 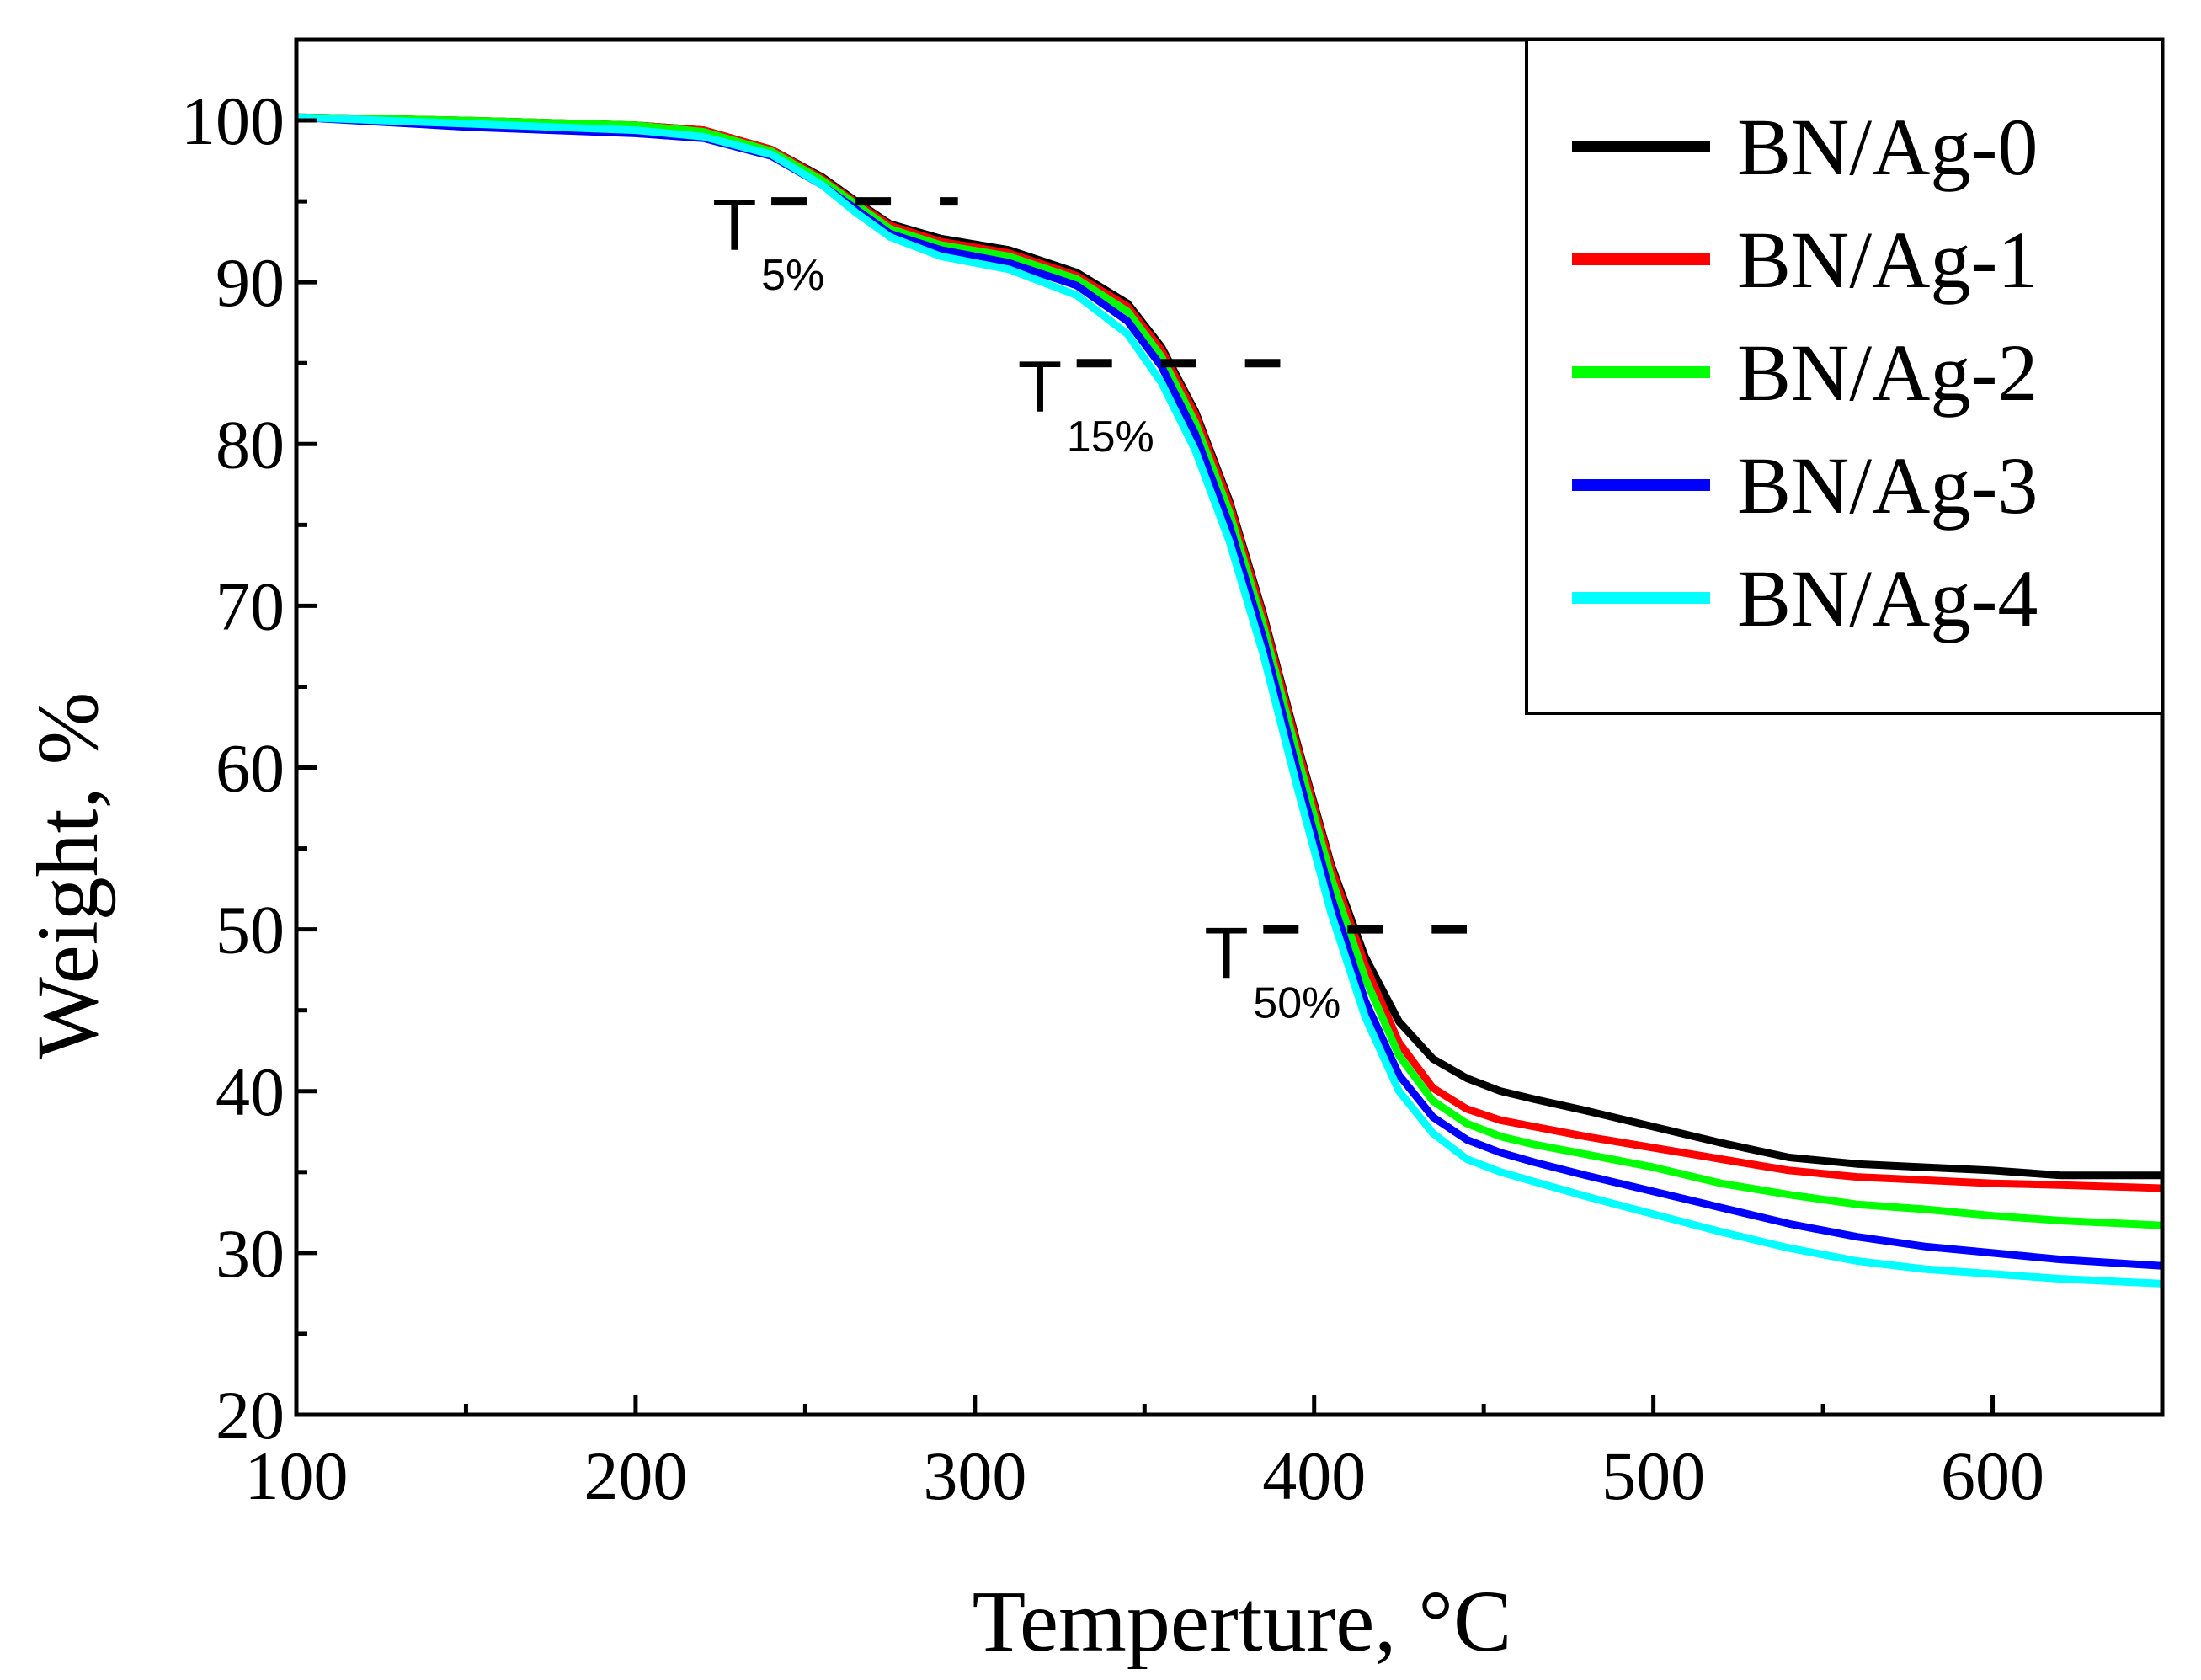 What do you see at coordinates (1226, 954) in the screenshot?
I see `annotation-label-2: T` at bounding box center [1226, 954].